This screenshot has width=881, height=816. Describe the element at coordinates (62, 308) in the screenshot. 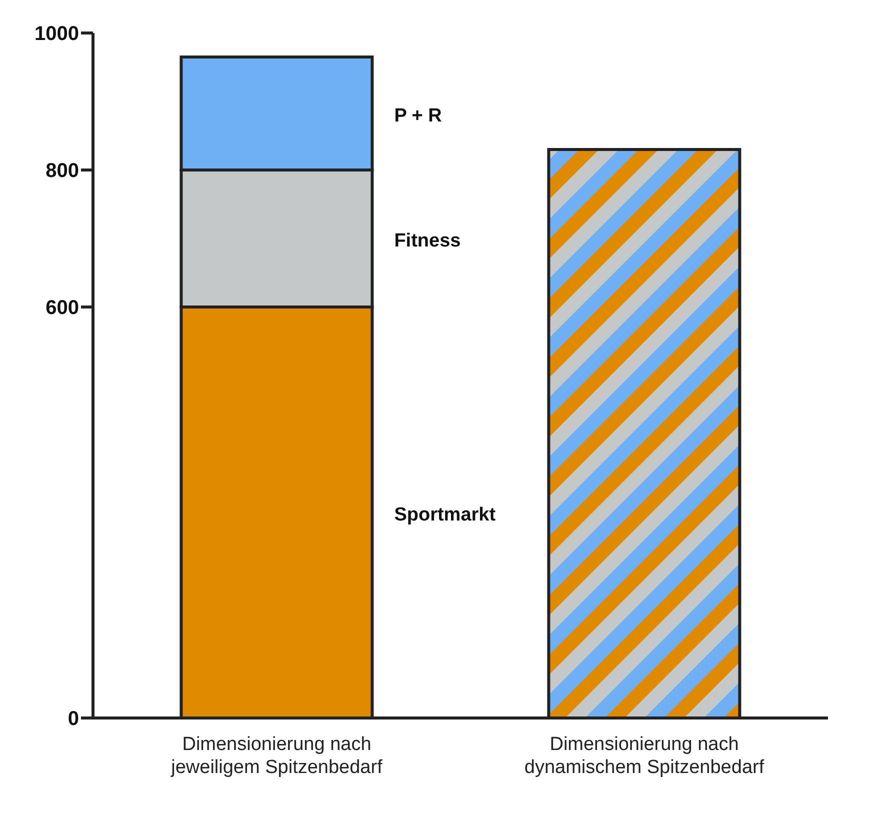

I see `y-tick-label: 600` at that location.